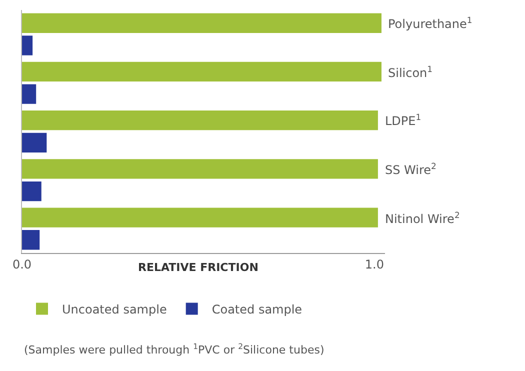 This screenshot has height=371, width=525. Describe the element at coordinates (198, 267) in the screenshot. I see `x-axis-title: RELATIVE FRICTION` at that location.